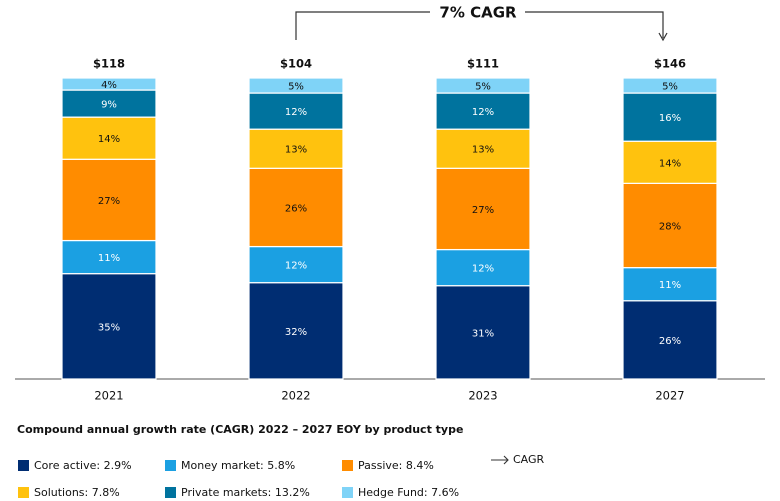 The width and height of the screenshot is (780, 501). Describe the element at coordinates (479, 25) in the screenshot. I see `cagr-bracket` at that location.